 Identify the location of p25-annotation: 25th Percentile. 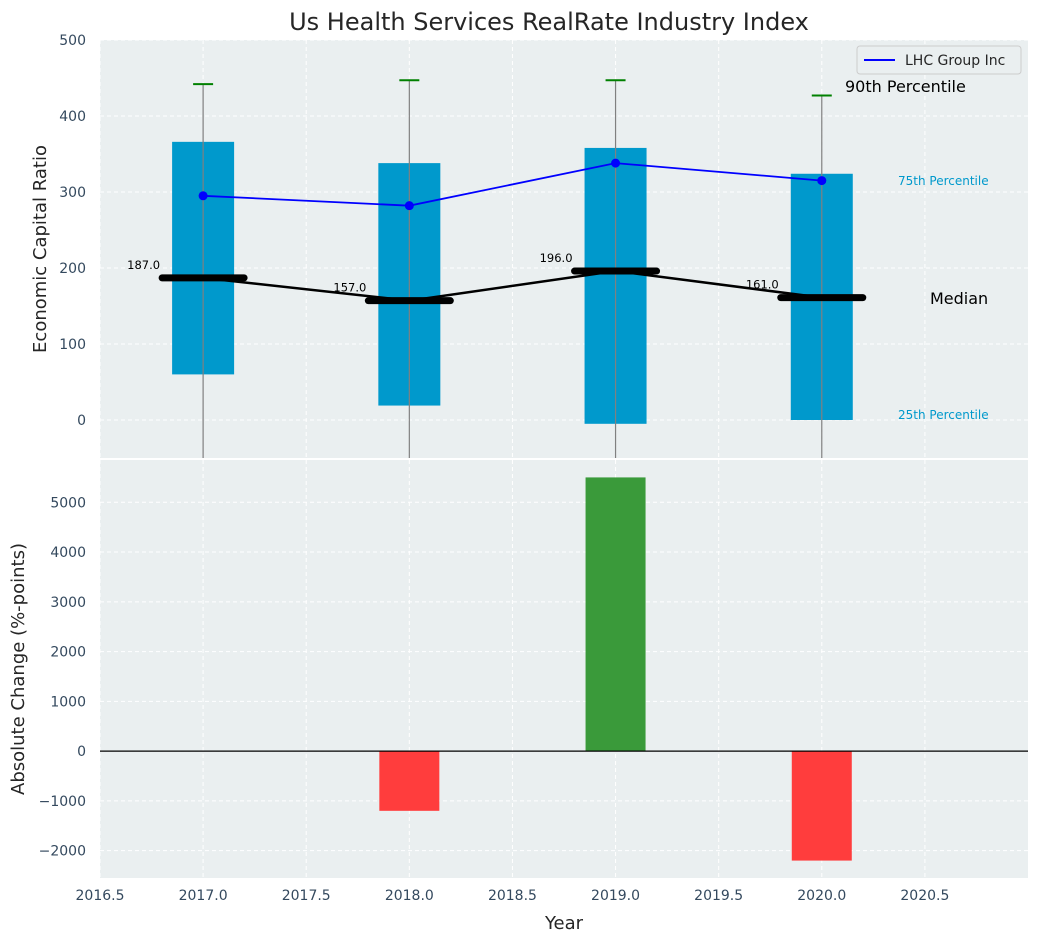
(943, 415).